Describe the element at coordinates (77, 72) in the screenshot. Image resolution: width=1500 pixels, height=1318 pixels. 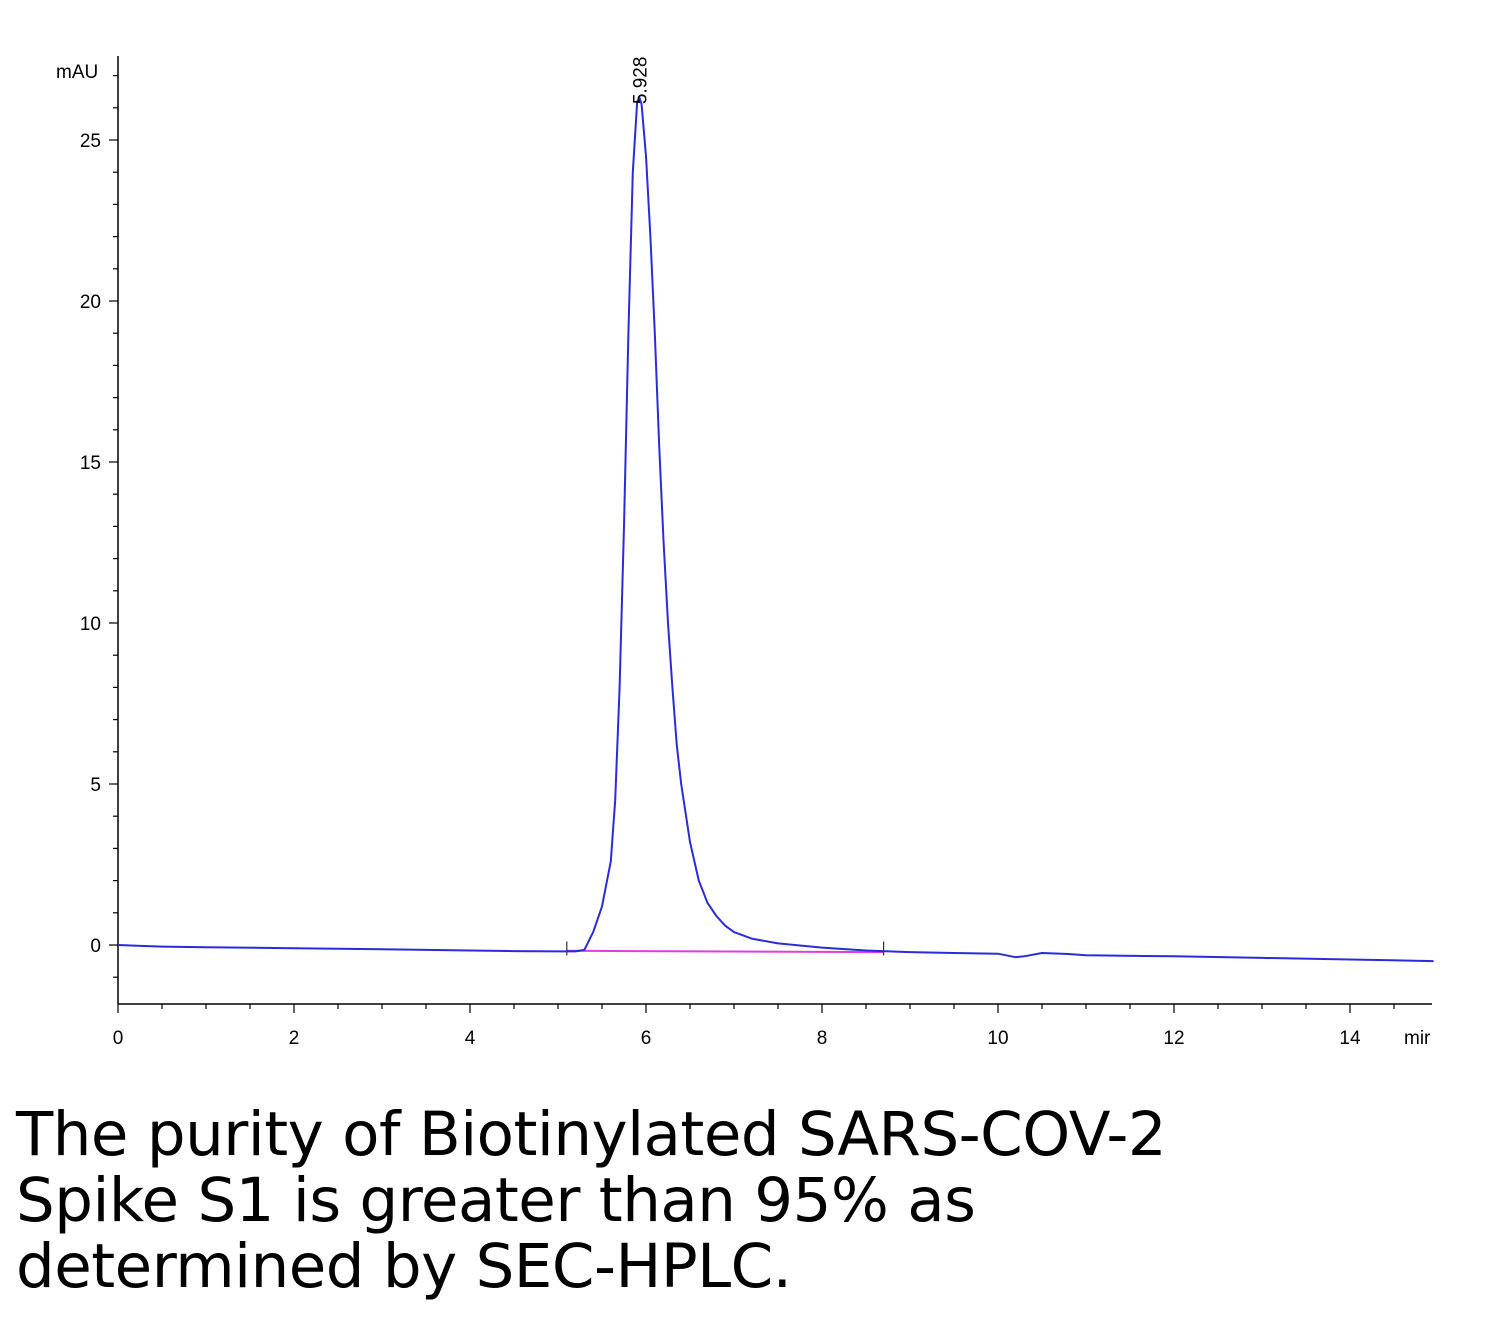
I see `y-axis-label: mAU` at that location.